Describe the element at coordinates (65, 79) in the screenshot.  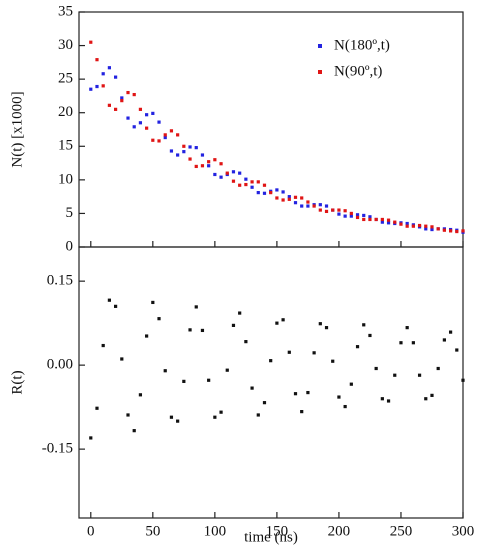
I see `y-tick-label: 25` at that location.